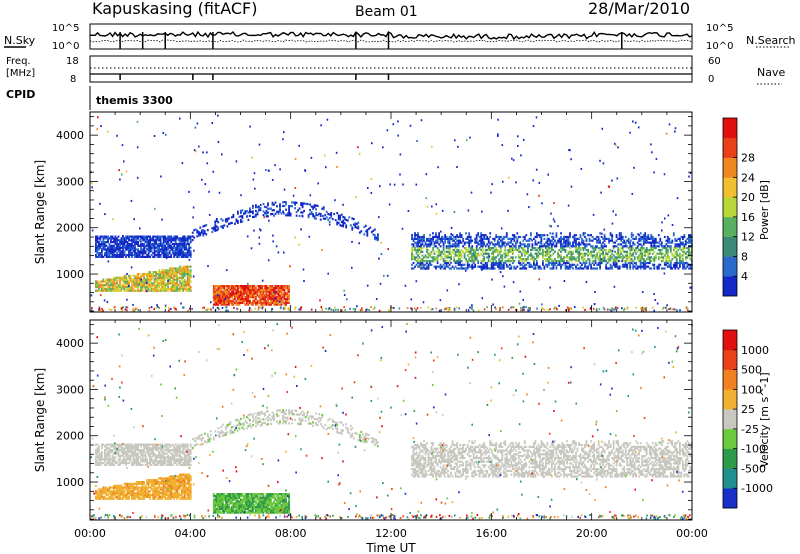  What do you see at coordinates (391, 73) in the screenshot?
I see `freq-traces` at bounding box center [391, 73].